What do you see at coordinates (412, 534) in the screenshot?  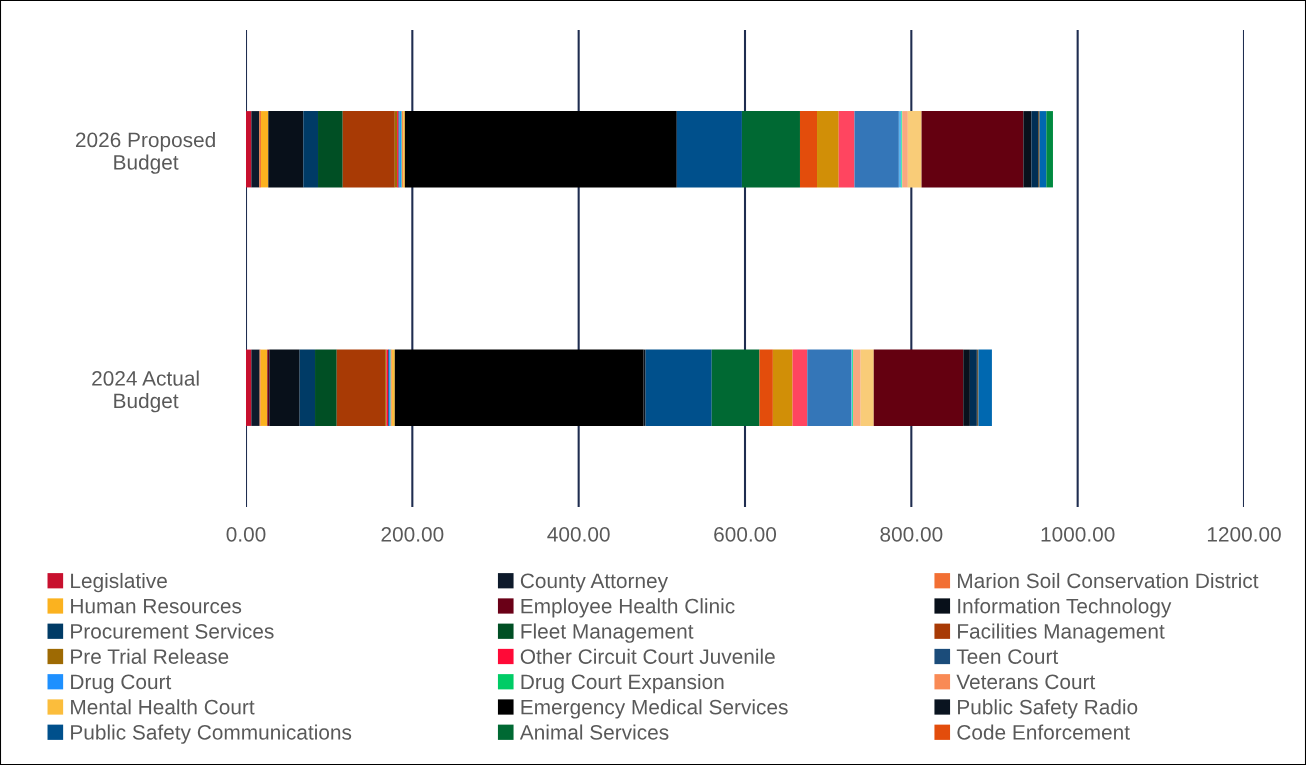 I see `x-tick-label: 200.00` at bounding box center [412, 534].